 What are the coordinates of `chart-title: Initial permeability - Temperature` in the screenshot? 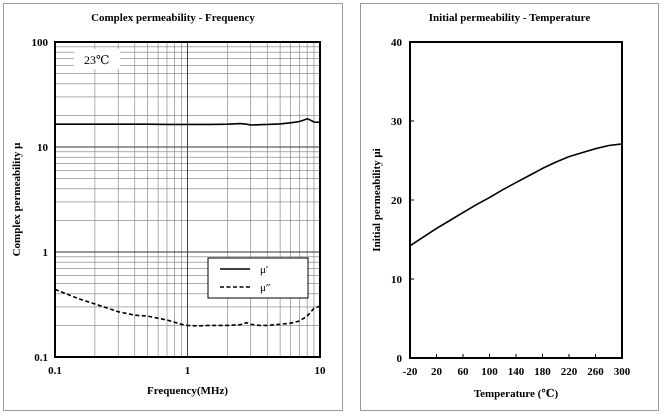 It's located at (509, 18).